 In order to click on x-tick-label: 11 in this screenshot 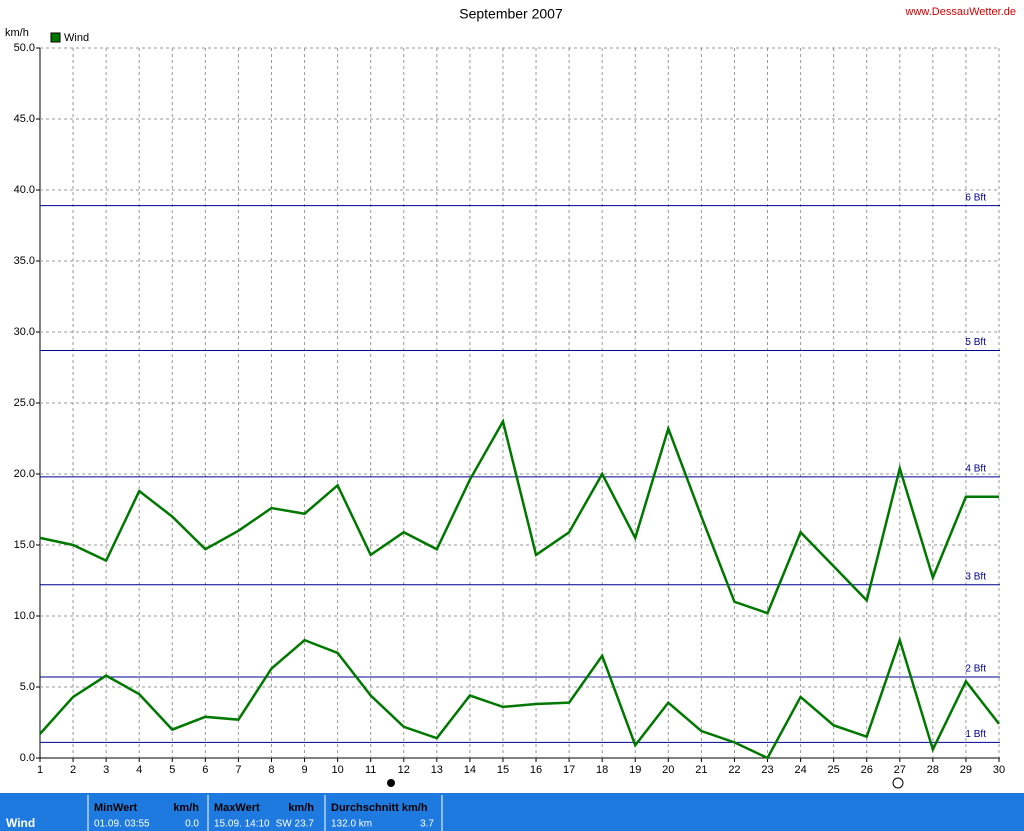, I will do `click(370, 770)`.